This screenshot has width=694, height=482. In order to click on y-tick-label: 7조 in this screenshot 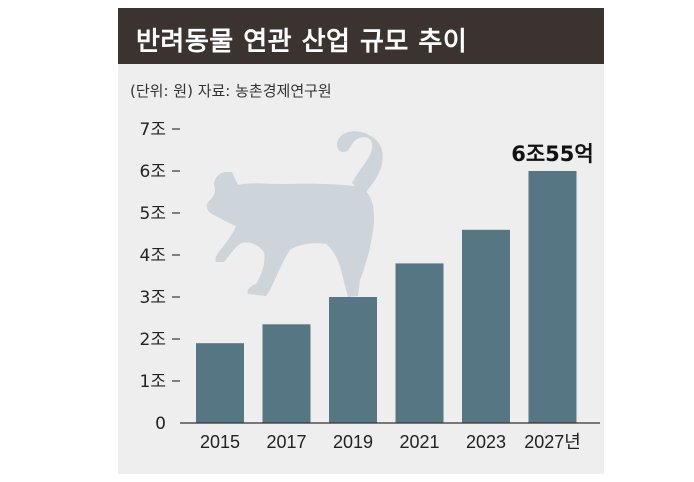, I will do `click(153, 130)`.